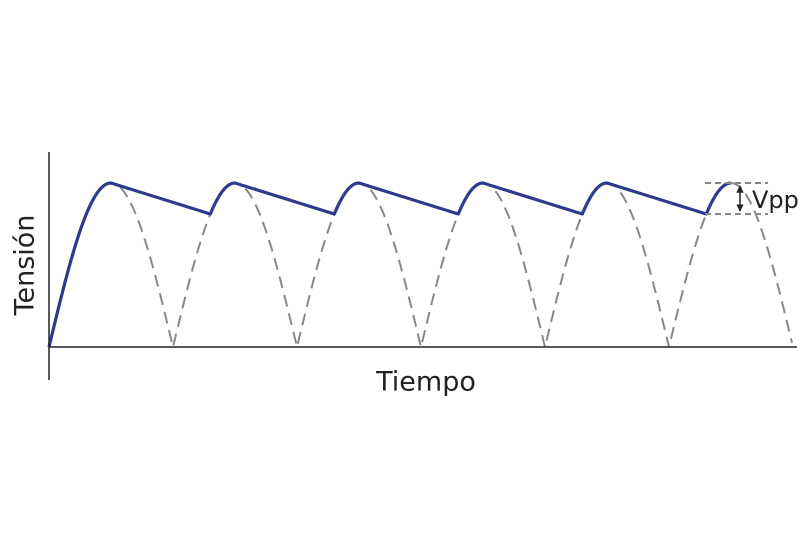  What do you see at coordinates (25, 266) in the screenshot?
I see `y-axis-label: Tensión` at bounding box center [25, 266].